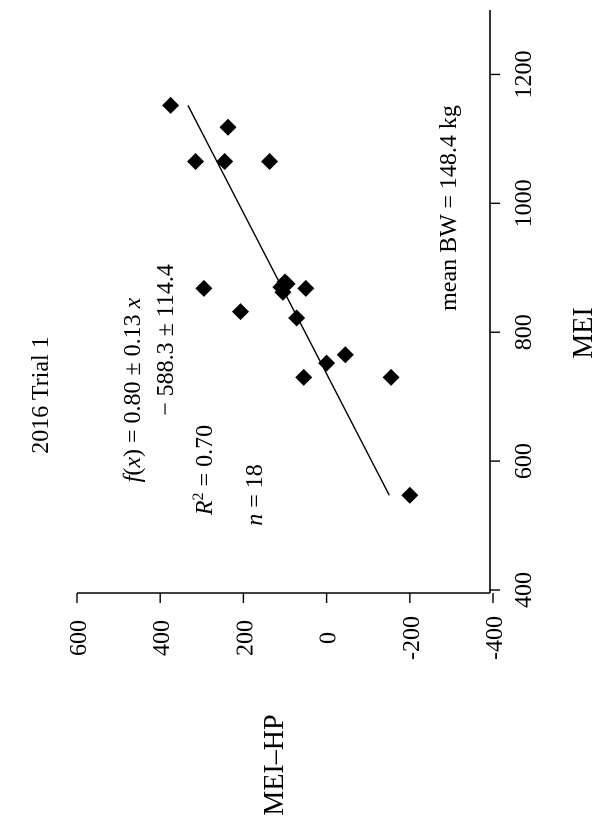  Describe the element at coordinates (245, 638) in the screenshot. I see `y-tick-label-2: 200` at that location.